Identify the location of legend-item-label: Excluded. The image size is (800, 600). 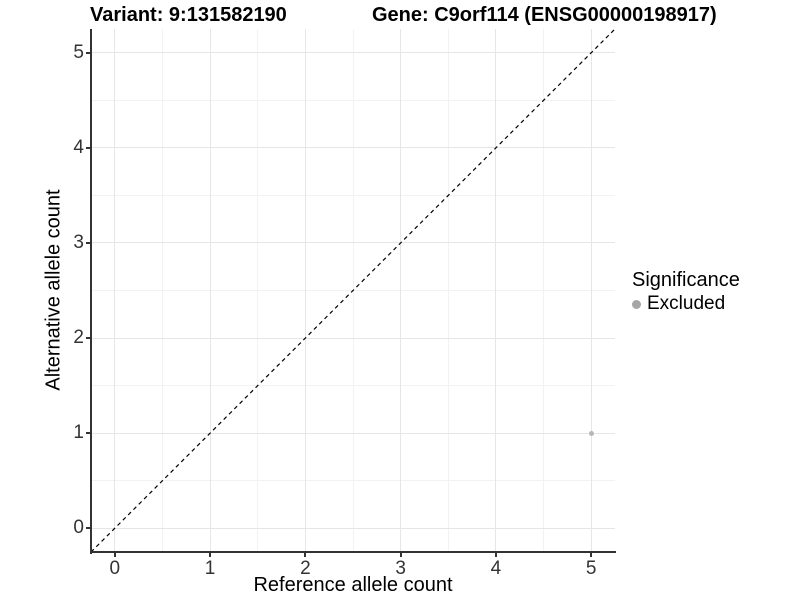
(686, 303).